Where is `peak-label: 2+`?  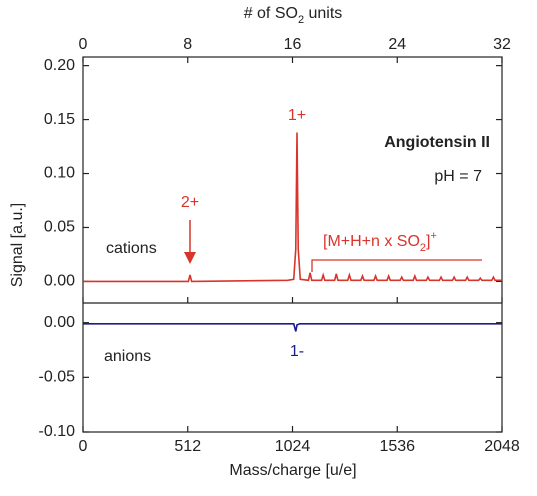
peak-label: 2+ is located at coordinates (190, 202).